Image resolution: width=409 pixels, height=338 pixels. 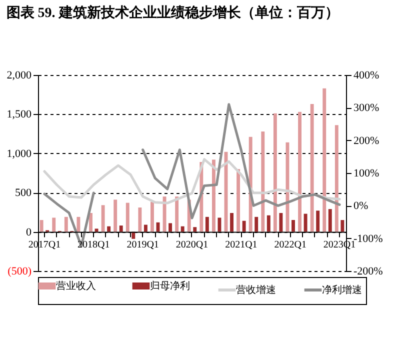 I want to click on chart-title: 图表 59. 建筑新技术企业业绩稳步增长（单位：百万）, so click(x=172, y=12).